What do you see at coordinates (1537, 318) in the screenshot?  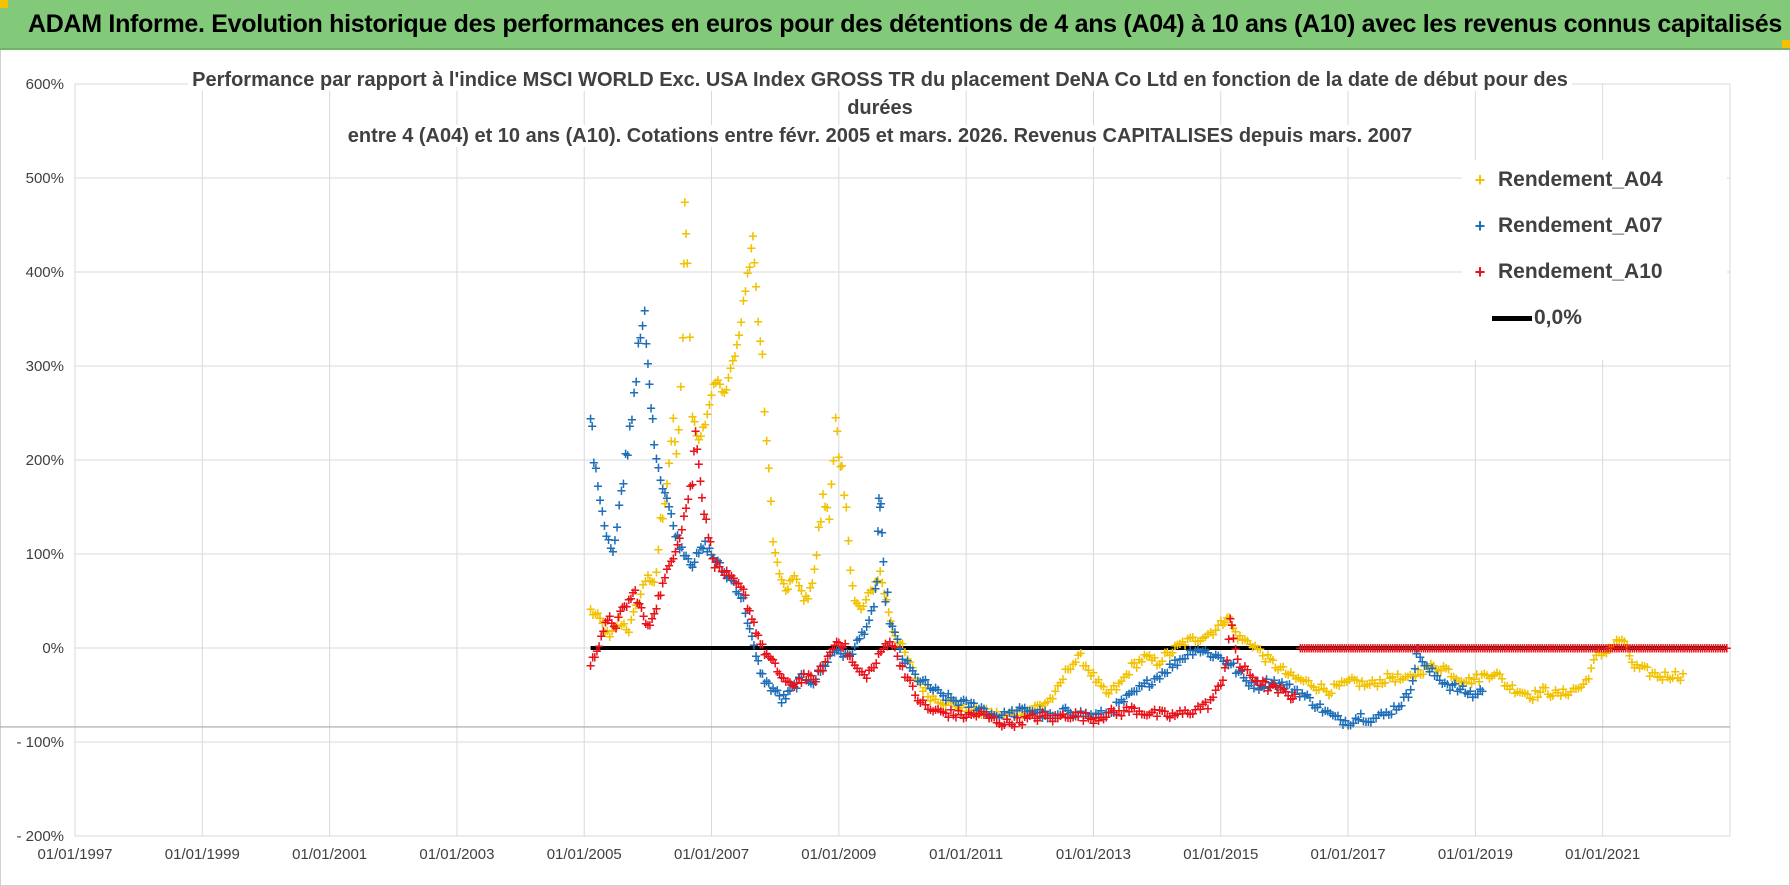 I see `legend-item-zero: 0,0%` at bounding box center [1537, 318].